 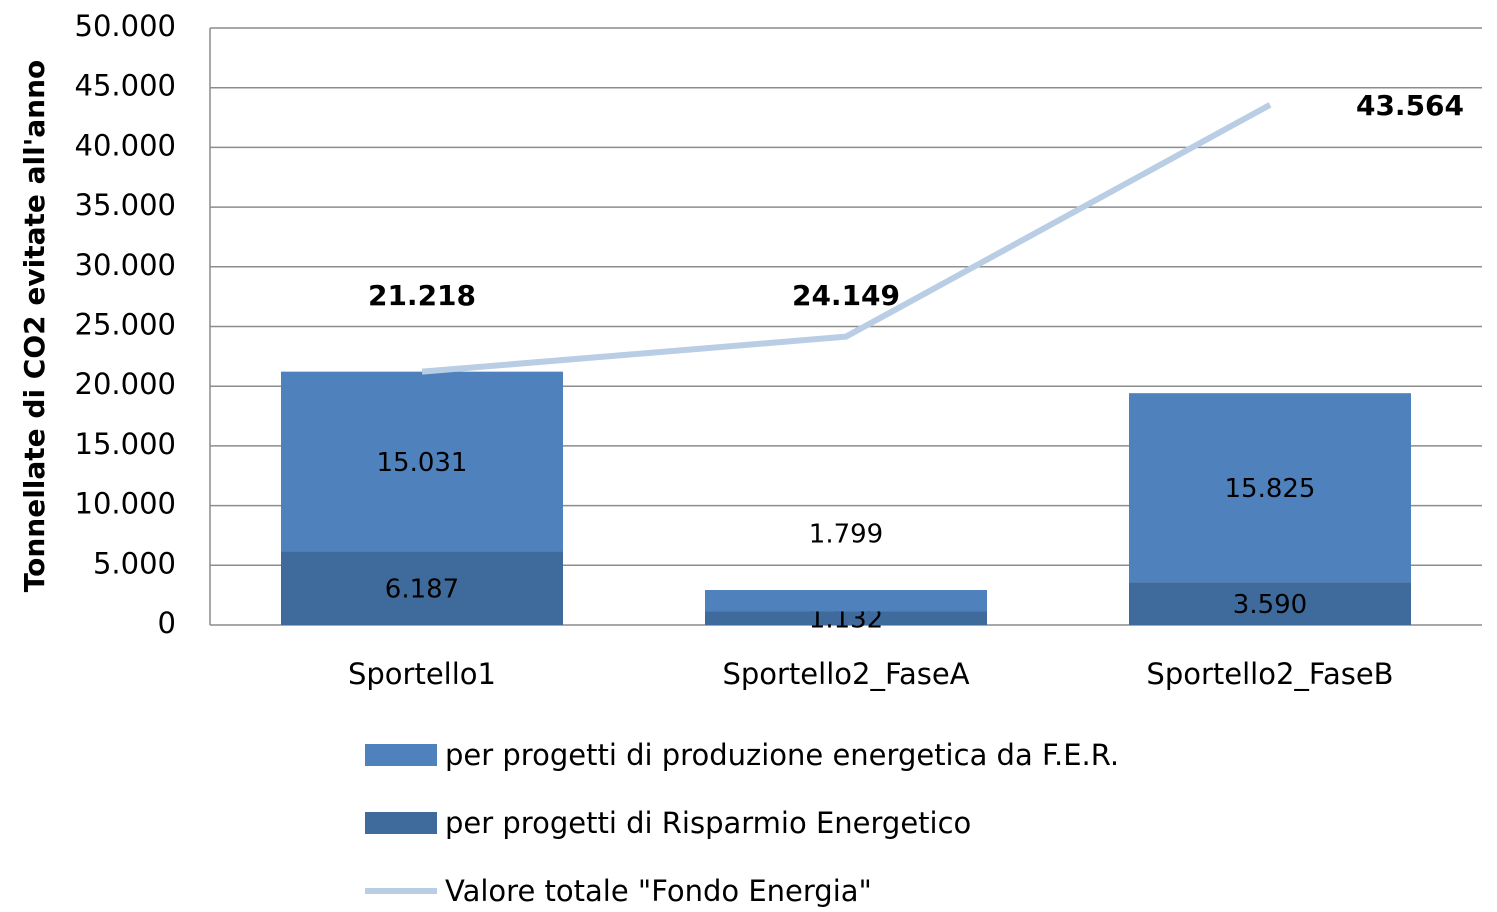 What do you see at coordinates (125, 145) in the screenshot?
I see `y-tick-label: 40.000` at bounding box center [125, 145].